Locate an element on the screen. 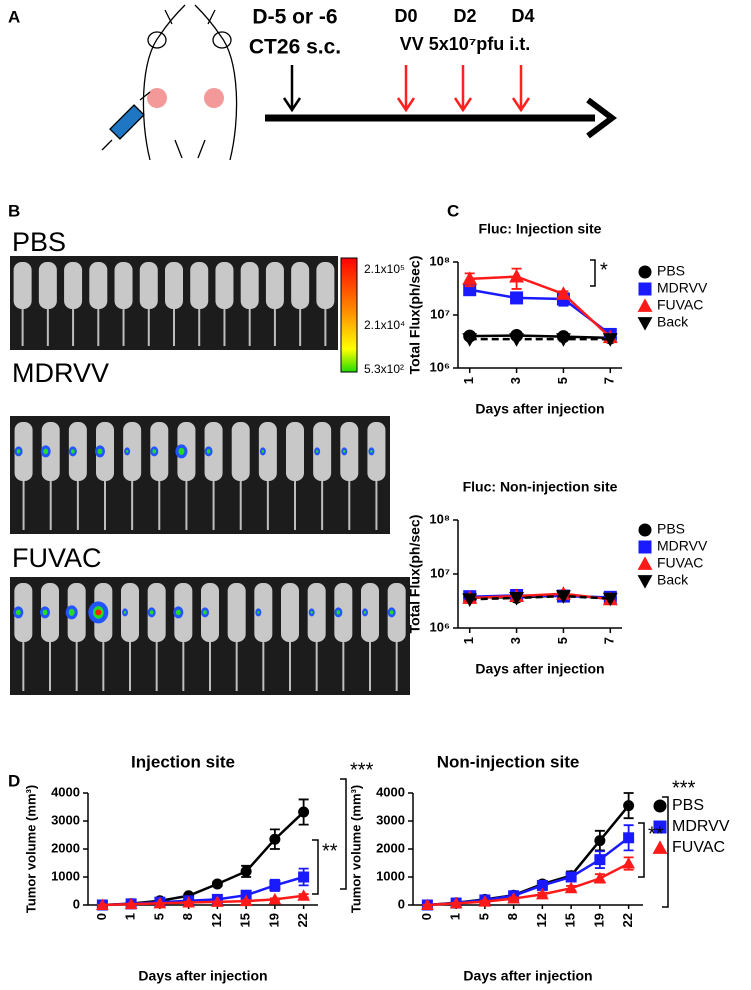  panel-label: D is located at coordinates (14, 780).